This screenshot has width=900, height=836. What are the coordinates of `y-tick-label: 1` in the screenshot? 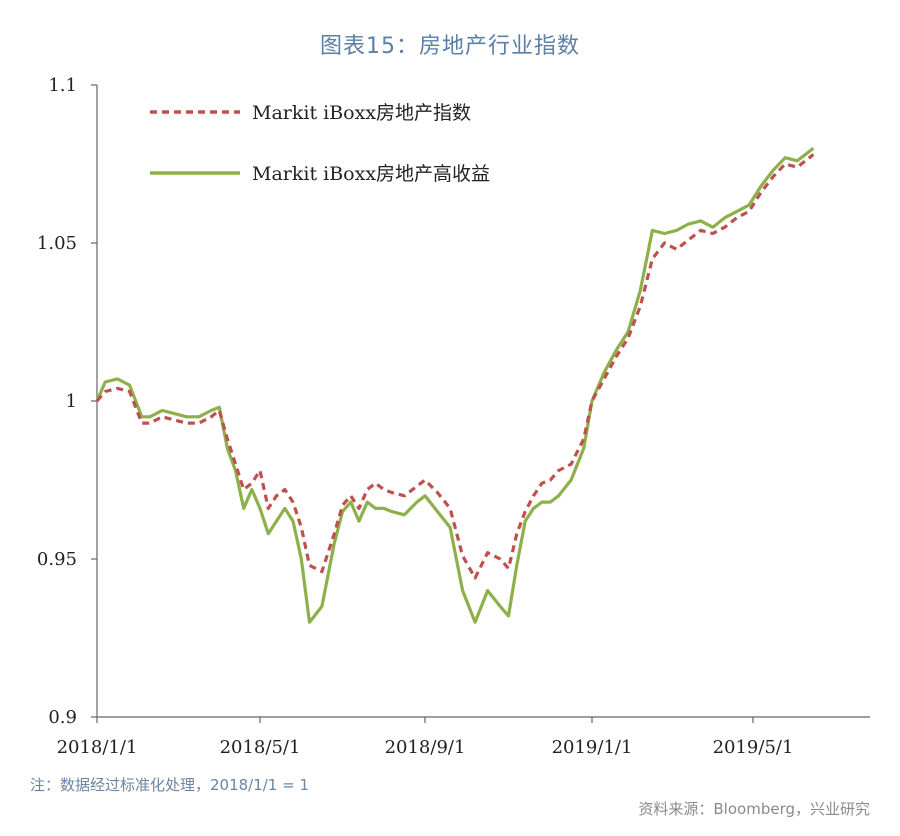 It's located at (71, 401).